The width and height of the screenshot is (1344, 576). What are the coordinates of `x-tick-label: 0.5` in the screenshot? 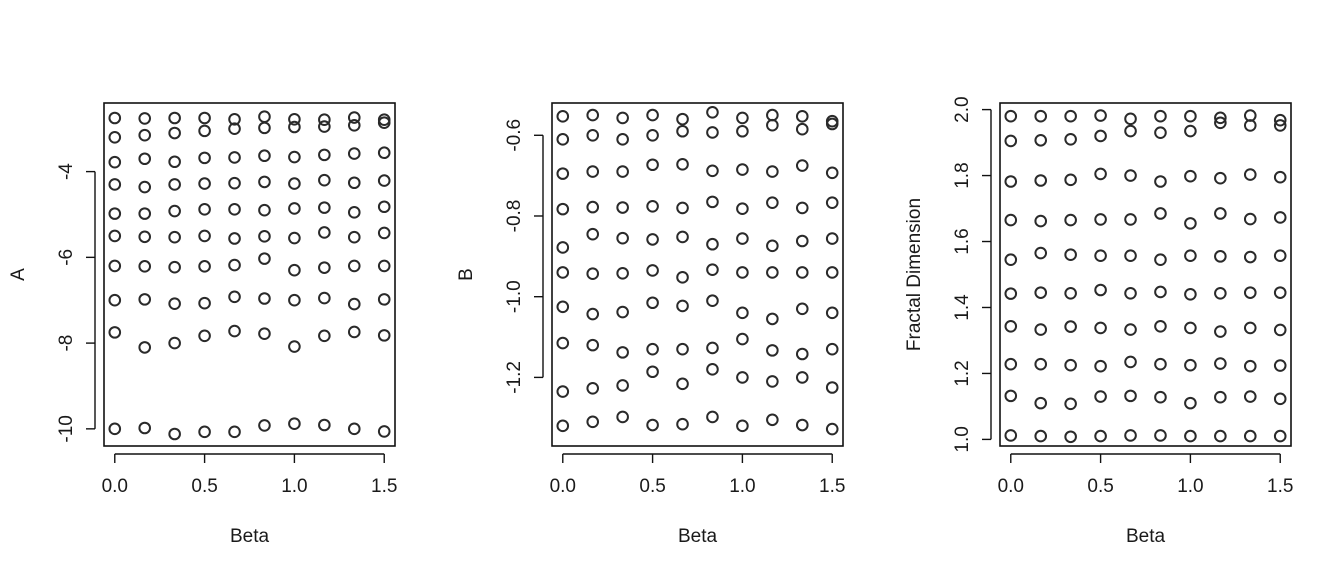 It's located at (1100, 486).